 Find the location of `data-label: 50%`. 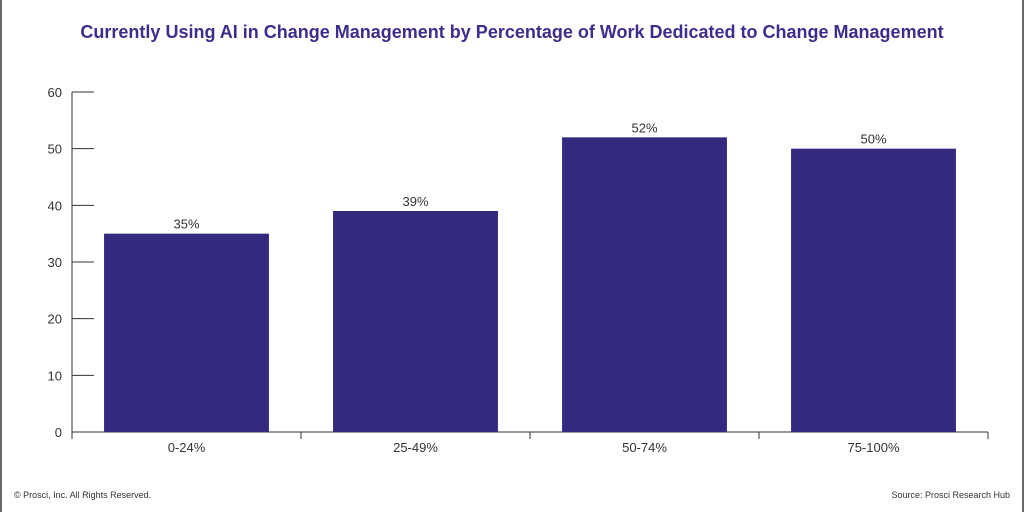

data-label: 50% is located at coordinates (873, 139).